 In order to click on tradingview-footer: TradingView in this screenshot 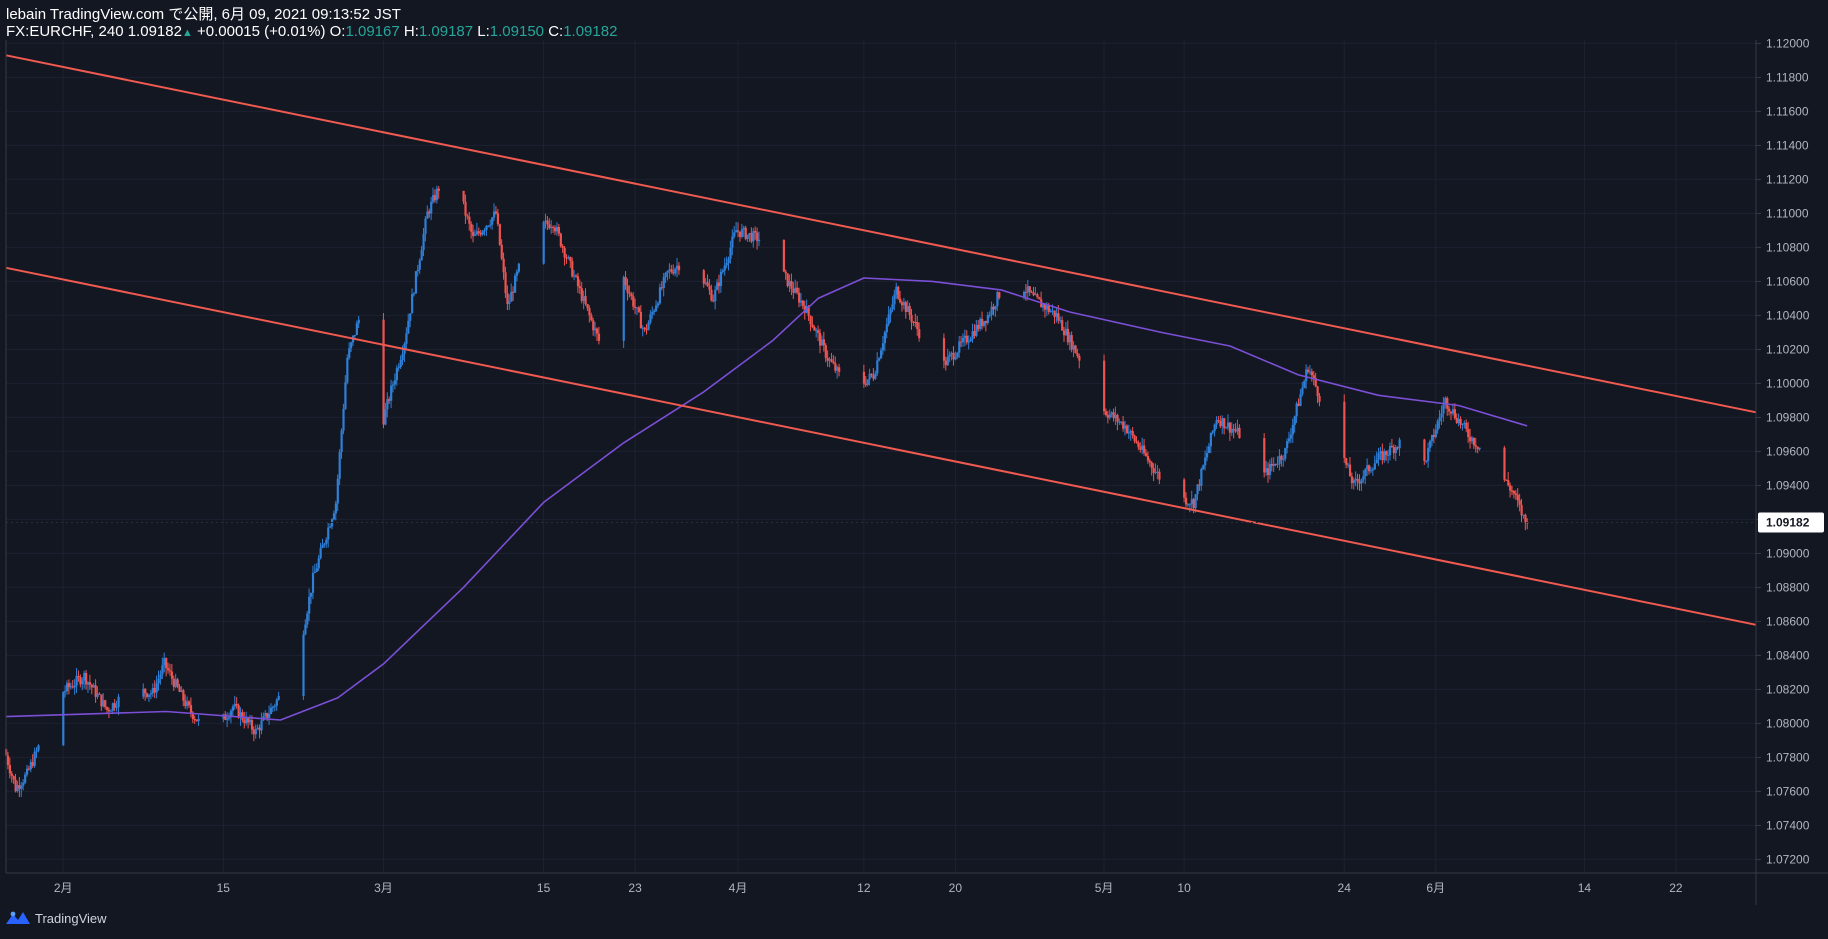, I will do `click(56, 918)`.